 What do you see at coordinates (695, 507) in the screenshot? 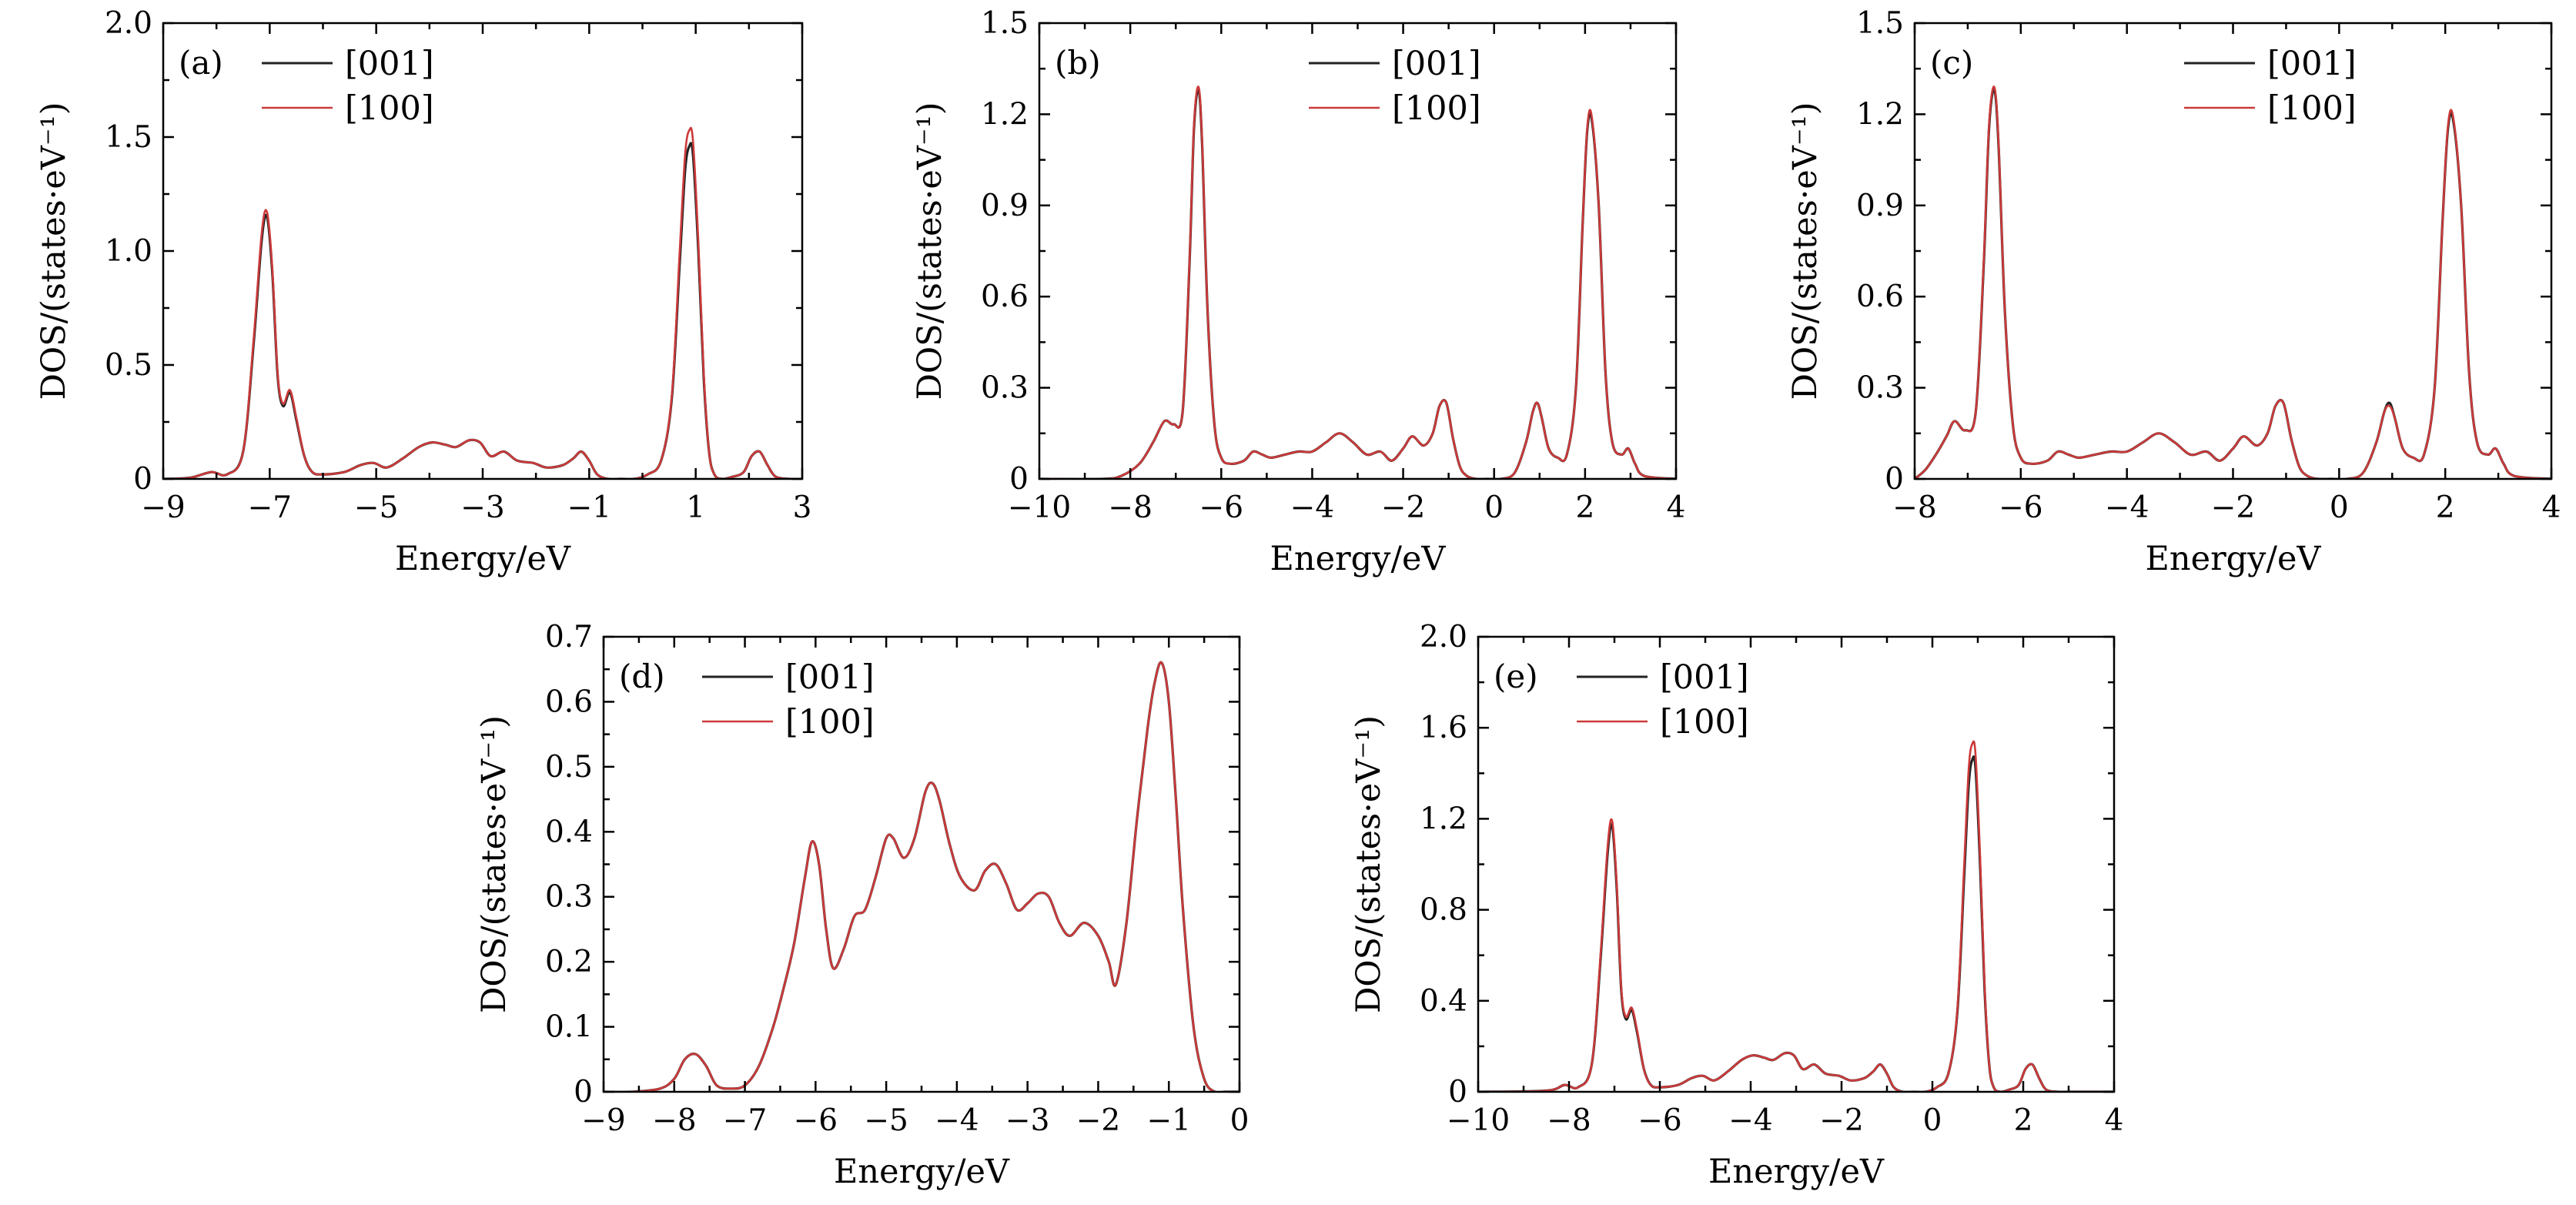
I see `x-tick-label: 1` at bounding box center [695, 507].